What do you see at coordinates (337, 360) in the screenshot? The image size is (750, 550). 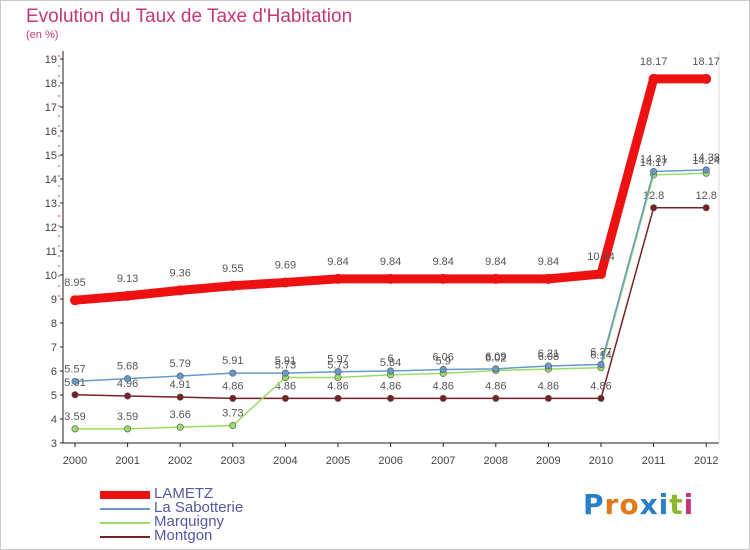 I see `data-label-la-sabotterie: 5.97` at bounding box center [337, 360].